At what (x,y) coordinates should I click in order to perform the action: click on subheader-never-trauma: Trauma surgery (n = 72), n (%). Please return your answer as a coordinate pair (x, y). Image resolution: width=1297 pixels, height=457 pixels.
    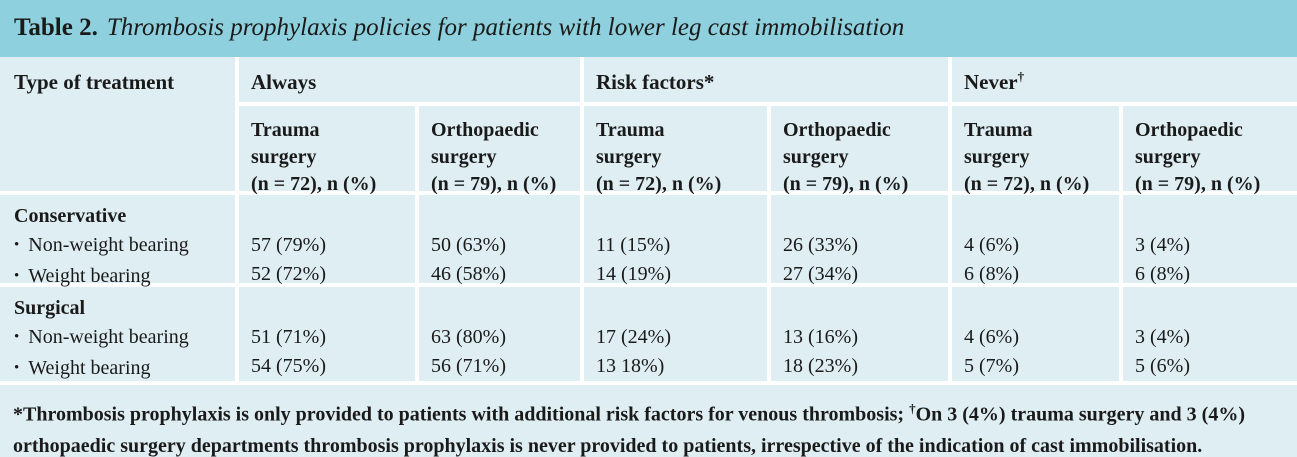
    Looking at the image, I should click on (1035, 150).